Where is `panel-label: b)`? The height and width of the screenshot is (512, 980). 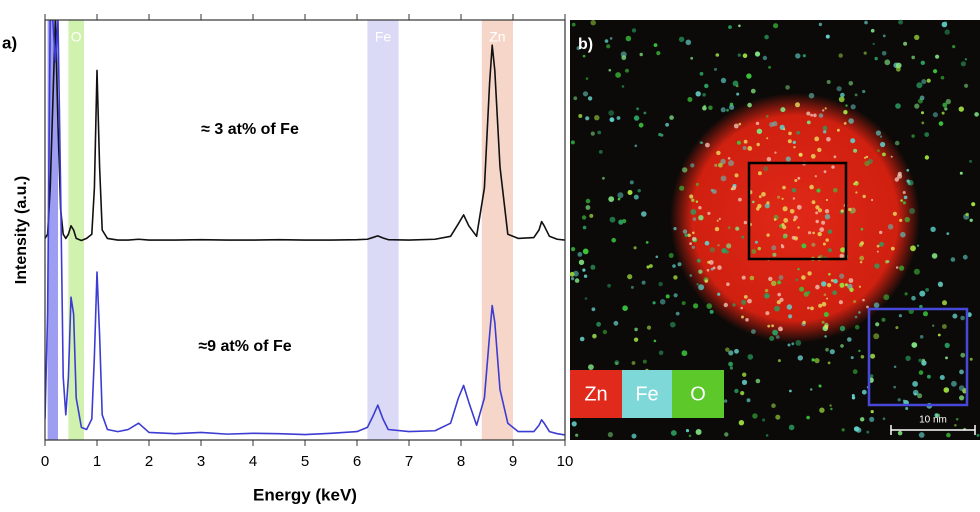
panel-label: b) is located at coordinates (585, 44).